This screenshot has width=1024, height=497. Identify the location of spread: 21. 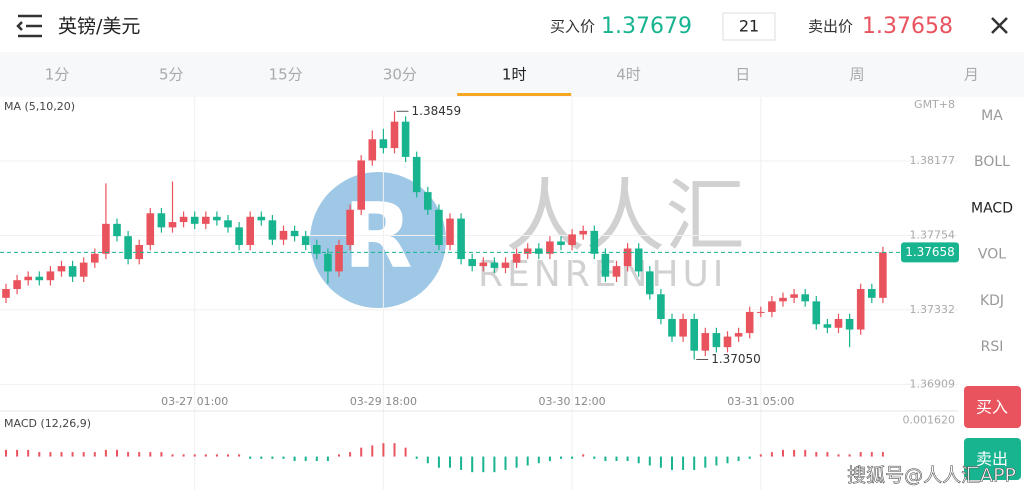
(749, 26).